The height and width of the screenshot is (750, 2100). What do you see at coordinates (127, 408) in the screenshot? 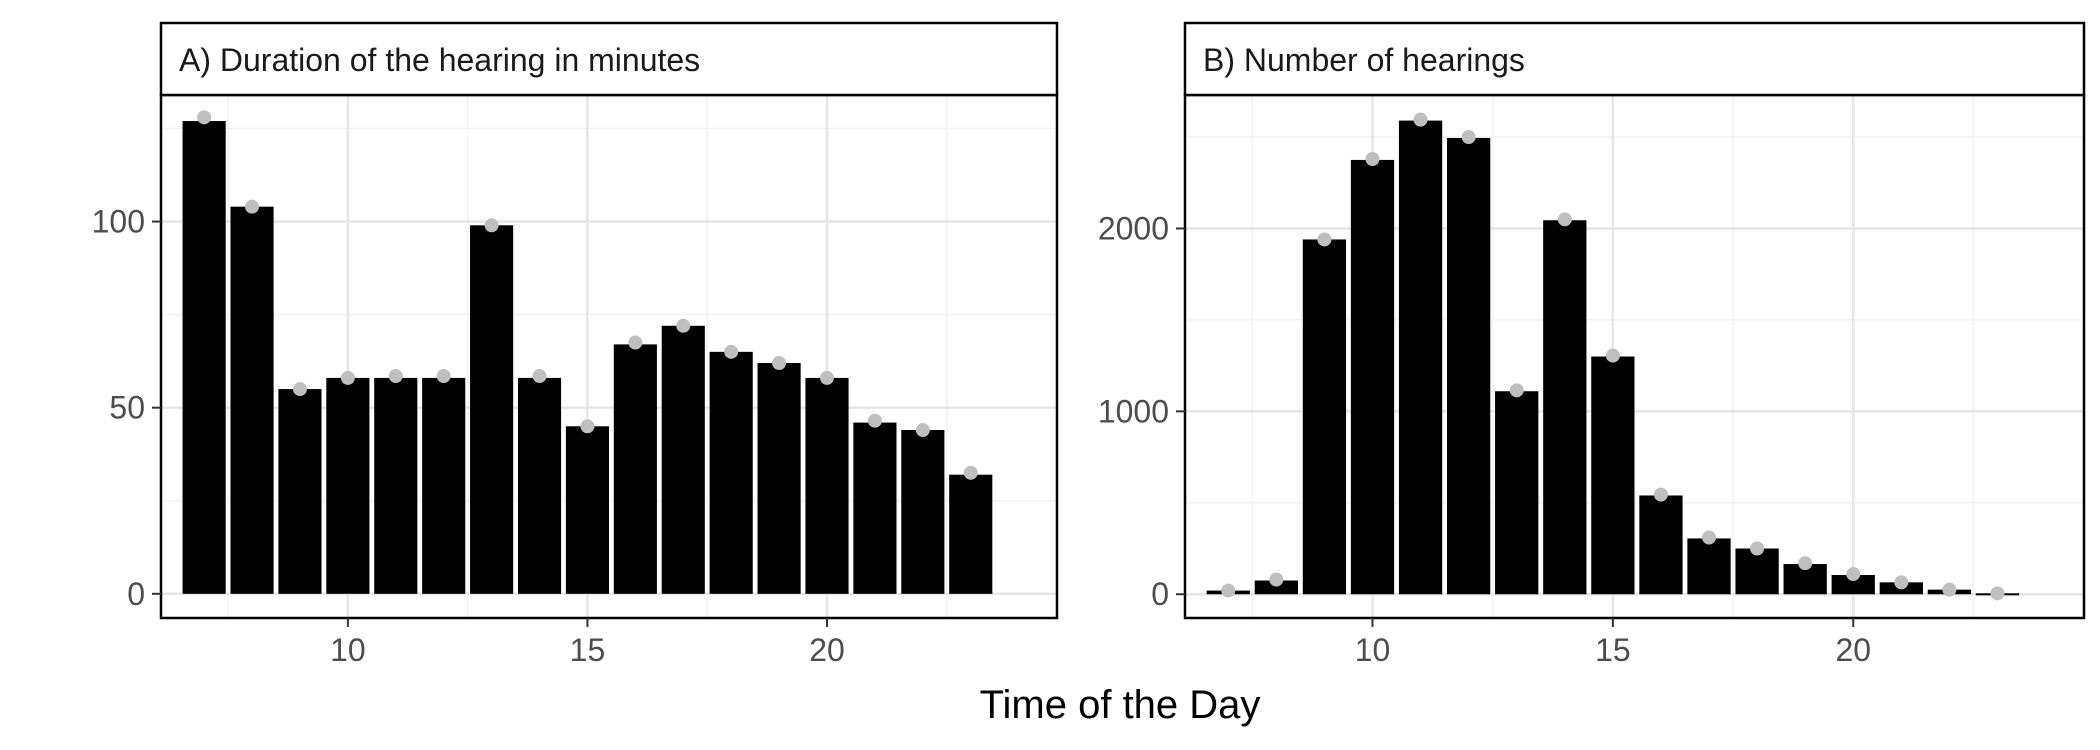
I see `y-tick-label: 50` at bounding box center [127, 408].